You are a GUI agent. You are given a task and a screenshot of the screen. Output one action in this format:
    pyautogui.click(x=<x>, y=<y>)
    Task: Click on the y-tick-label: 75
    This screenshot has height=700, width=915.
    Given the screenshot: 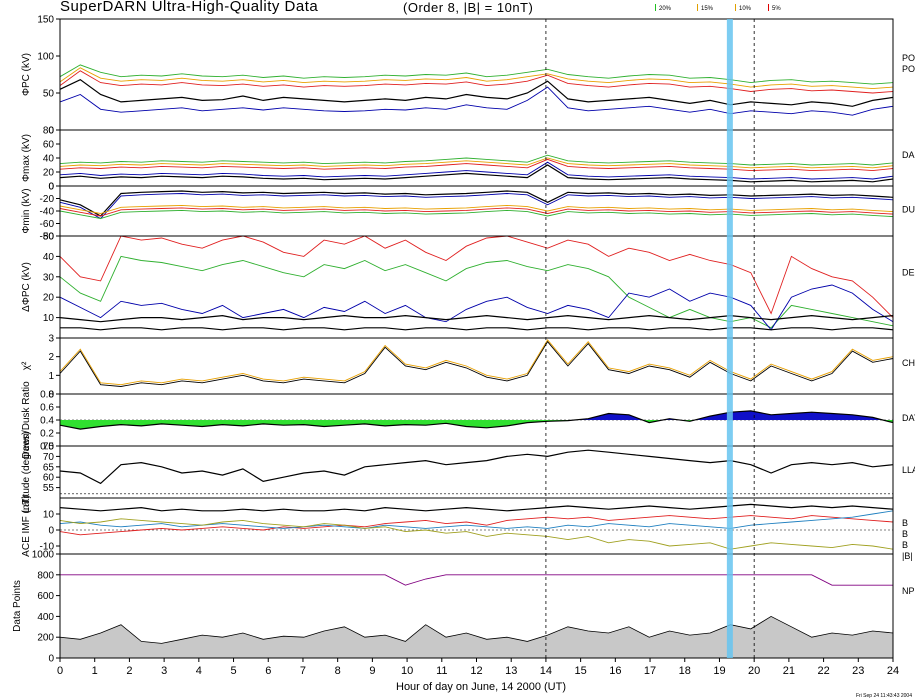 What is the action you would take?
    pyautogui.click(x=49, y=447)
    